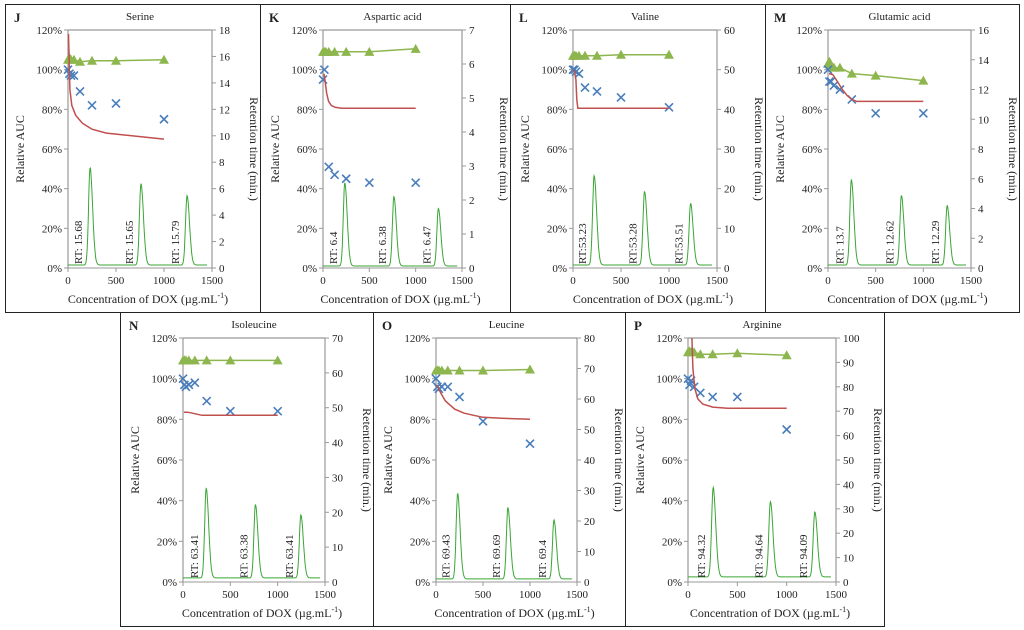 Image resolution: width=1024 pixels, height=630 pixels. What do you see at coordinates (225, 84) in the screenshot?
I see `y-right-tick-label: 14` at bounding box center [225, 84].